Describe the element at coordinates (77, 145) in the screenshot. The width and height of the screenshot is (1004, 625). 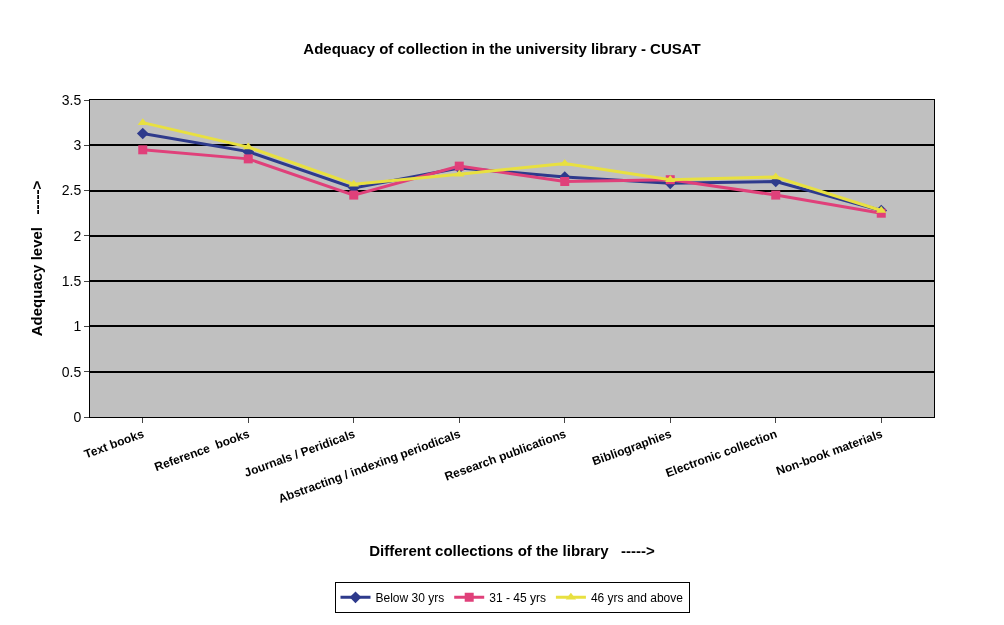
I see `y-tick-label: 3` at that location.